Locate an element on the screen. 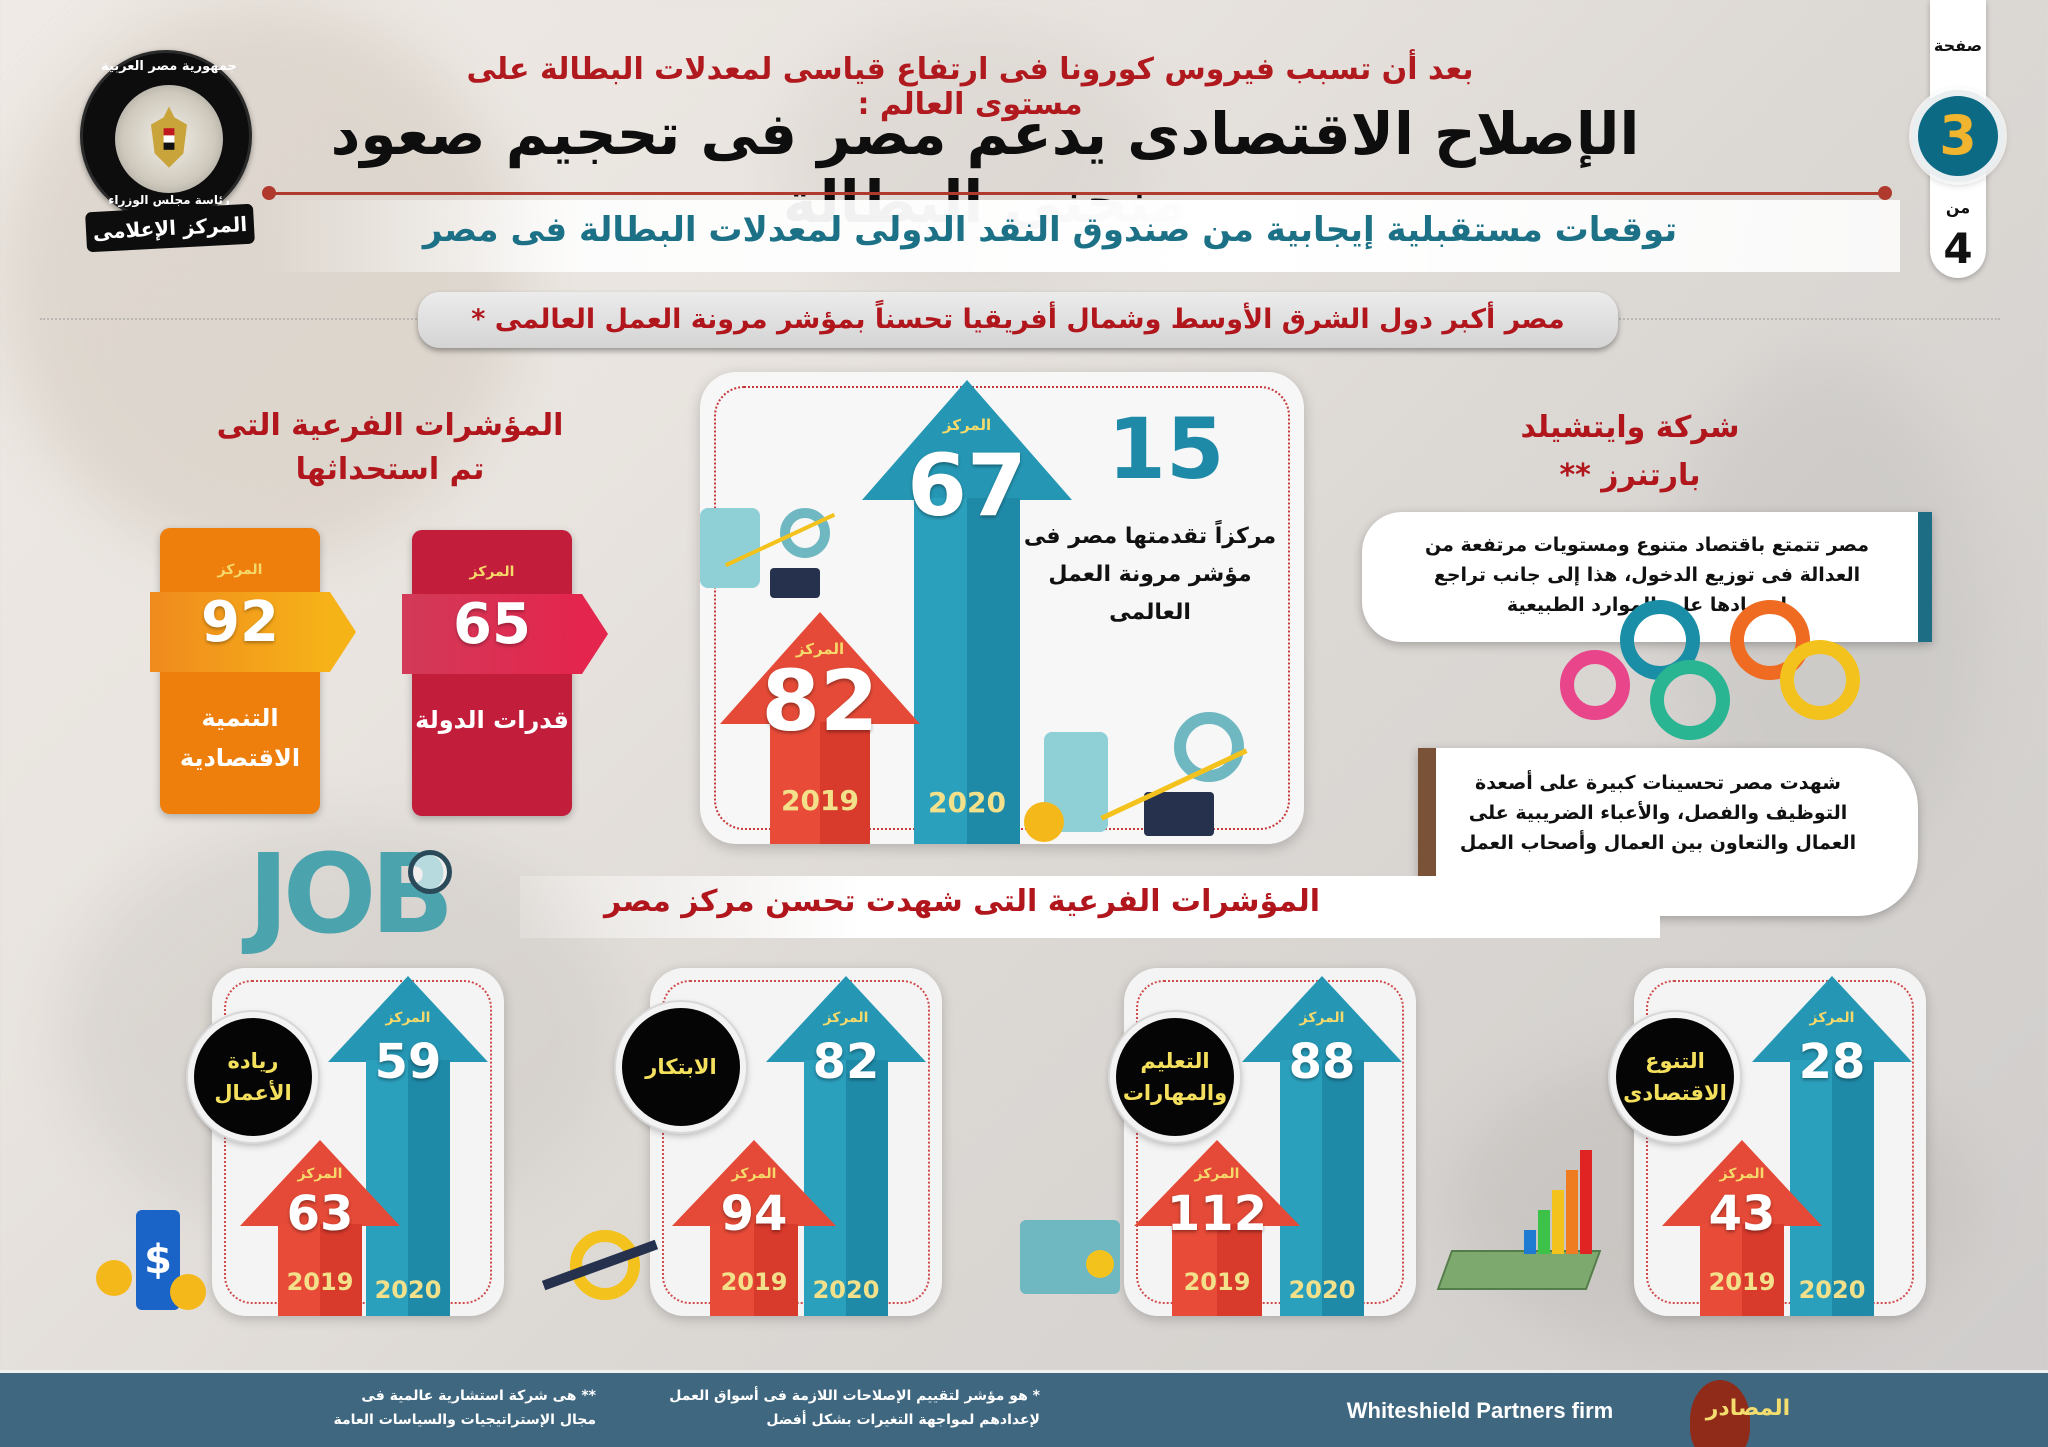  whiteshield-title: شركة وايتشيلد بارتنرز ** is located at coordinates (1630, 451).